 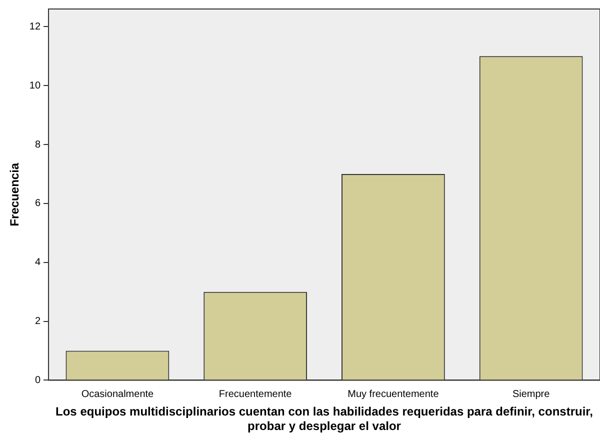 What do you see at coordinates (531, 394) in the screenshot?
I see `x-tick-label: Siempre` at bounding box center [531, 394].